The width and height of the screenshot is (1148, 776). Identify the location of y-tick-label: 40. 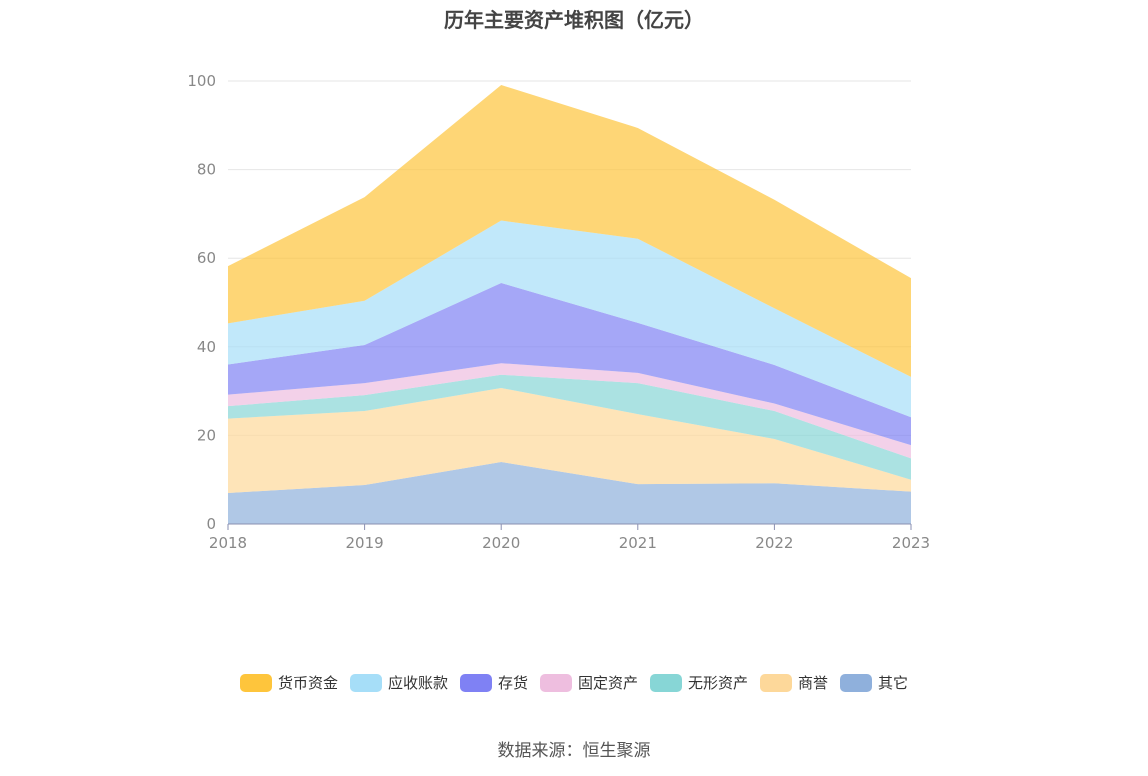
(206, 347).